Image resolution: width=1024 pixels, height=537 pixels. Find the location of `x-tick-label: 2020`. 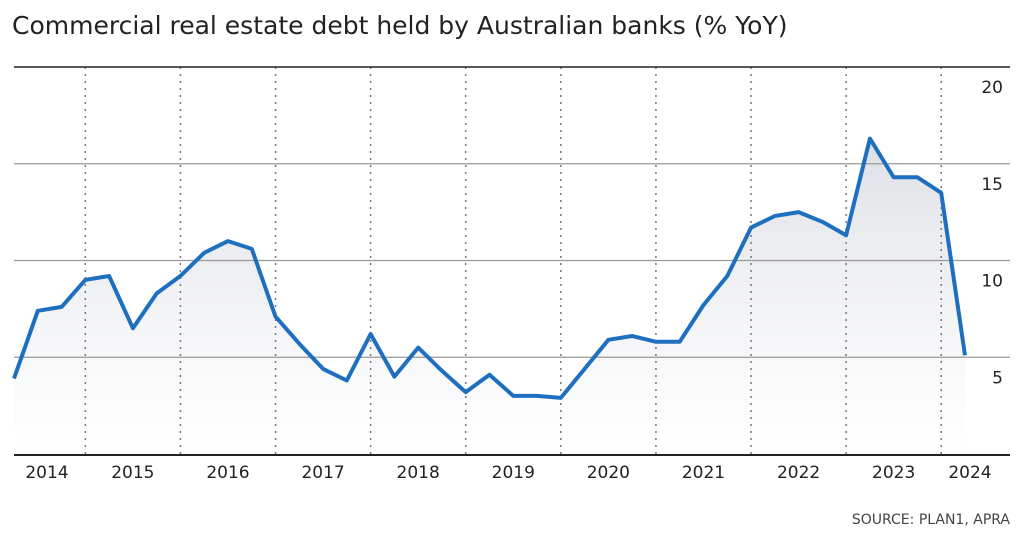

x-tick-label: 2020 is located at coordinates (608, 473).